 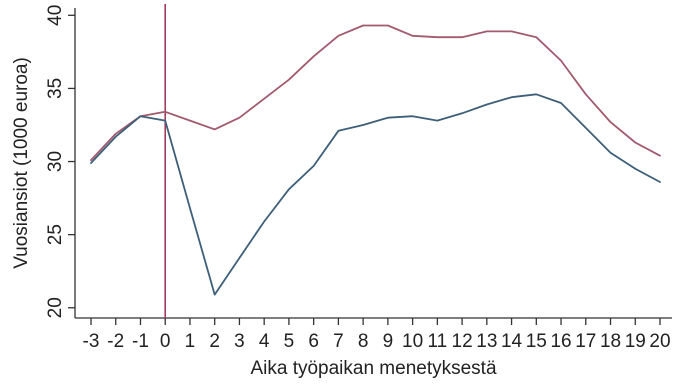 I want to click on x-tick-label: 12, so click(x=462, y=341).